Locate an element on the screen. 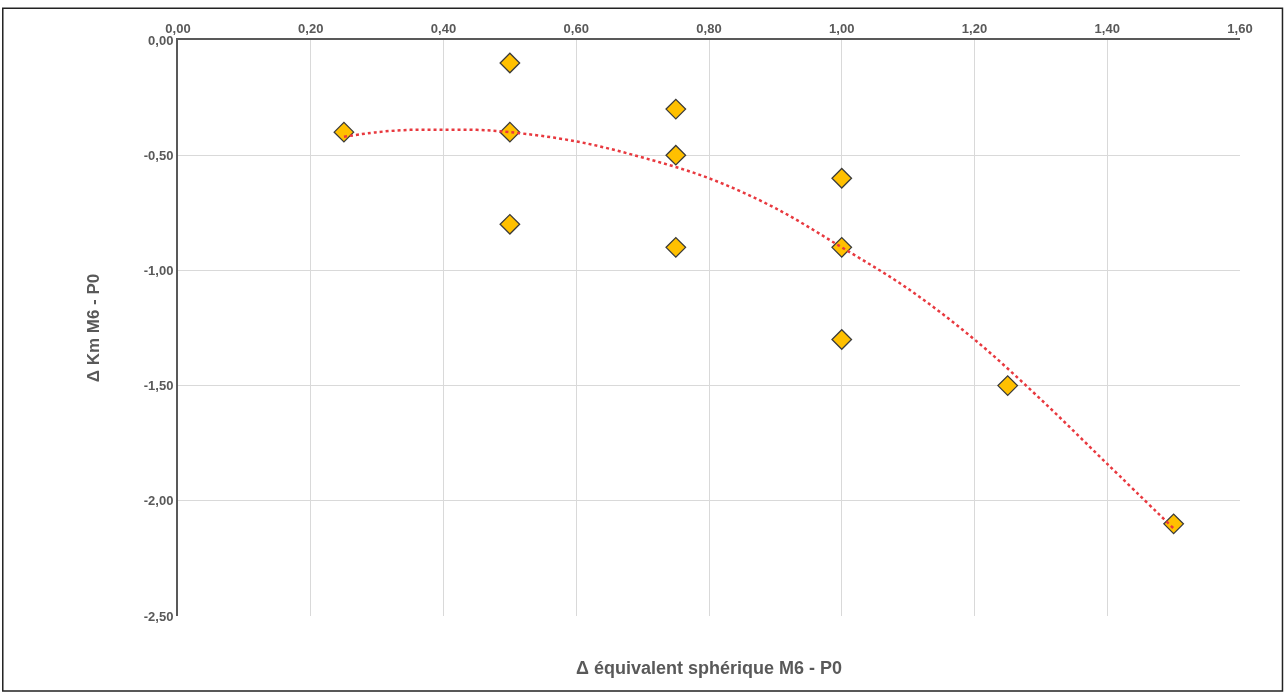 The image size is (1285, 692). y-tick-label: -2,50 is located at coordinates (158, 616).